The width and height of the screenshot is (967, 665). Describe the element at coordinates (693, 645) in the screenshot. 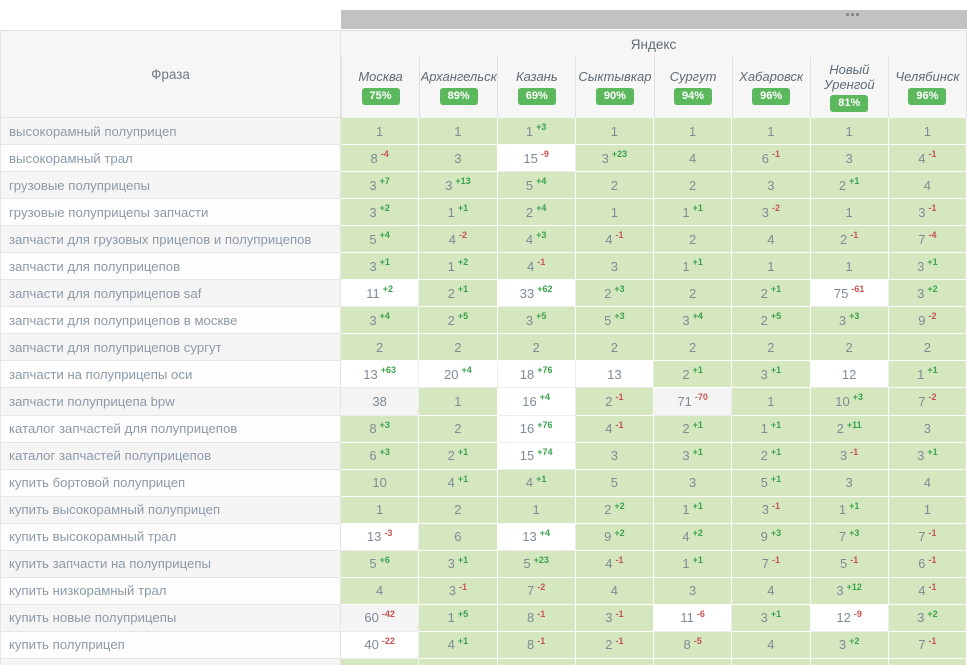

I see `position-cell: 8 -5` at that location.